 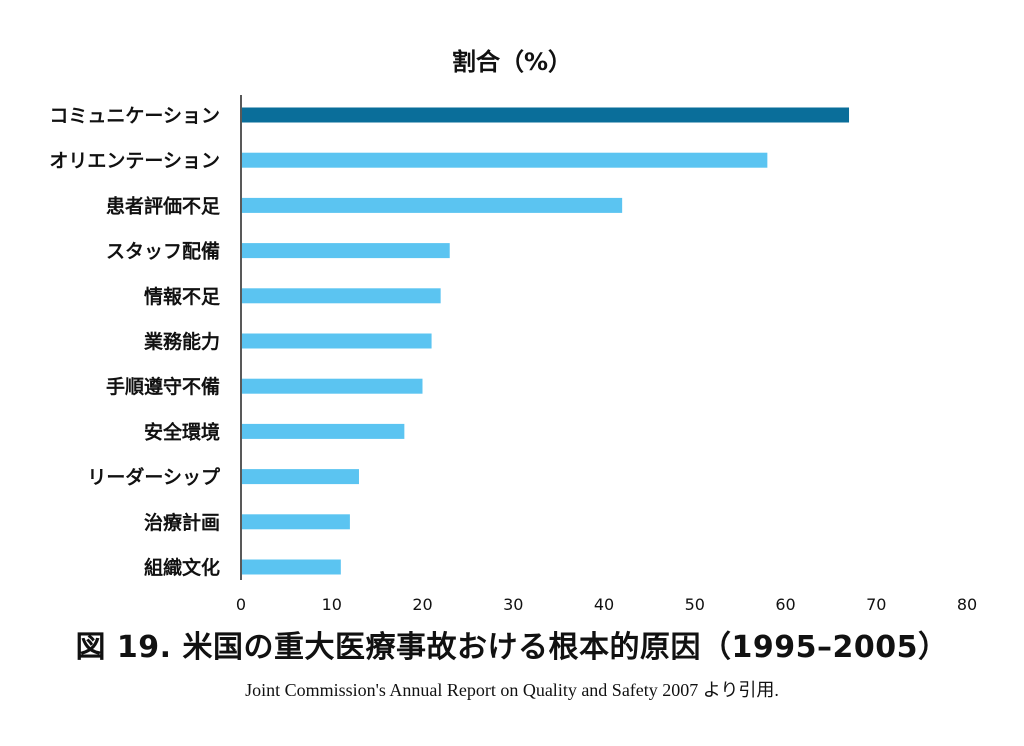 I want to click on x-tick-label-80: 80, so click(x=967, y=604).